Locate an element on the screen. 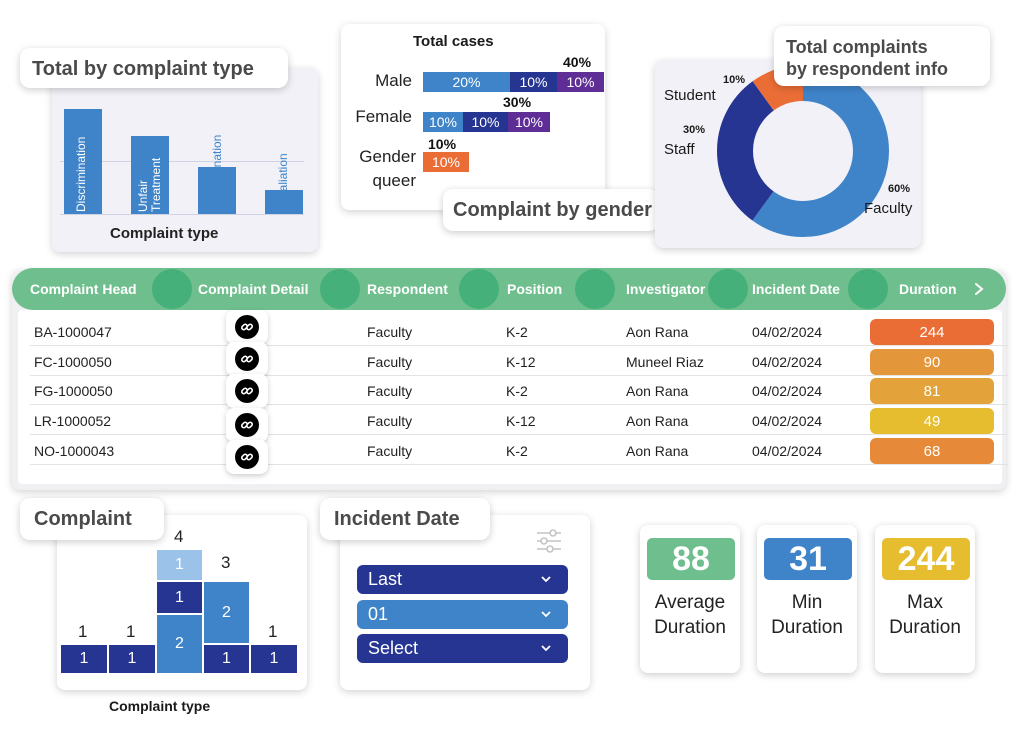 Image resolution: width=1013 pixels, height=729 pixels. complaint-type-baseline is located at coordinates (182, 214).